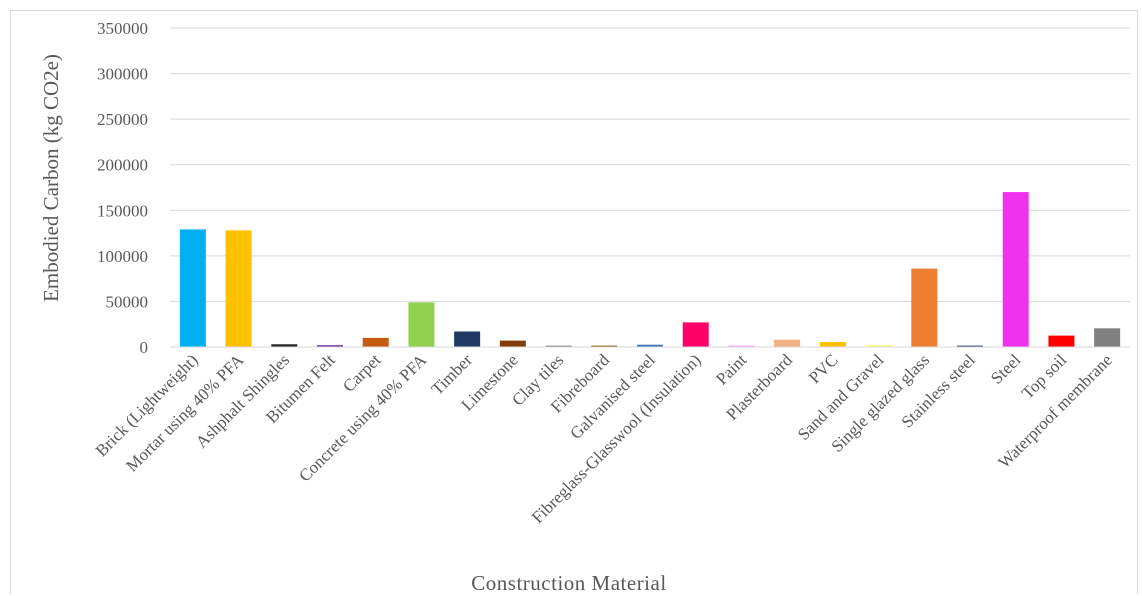 This screenshot has width=1142, height=596. What do you see at coordinates (122, 165) in the screenshot?
I see `y-tick-label: 200000` at bounding box center [122, 165].